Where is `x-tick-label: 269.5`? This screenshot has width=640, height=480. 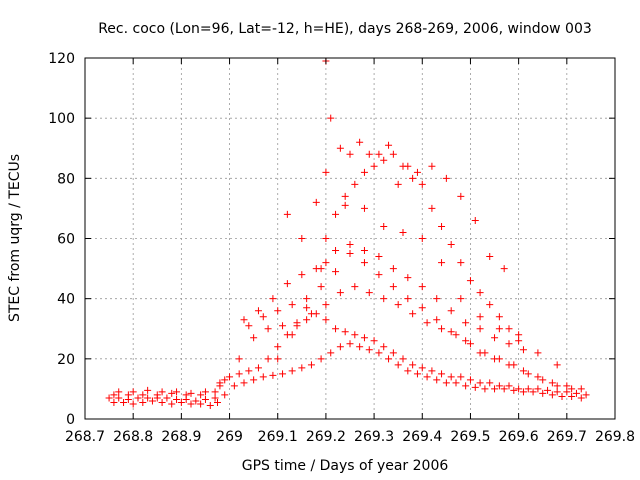
x-tick-label: 269.5 is located at coordinates (470, 437).